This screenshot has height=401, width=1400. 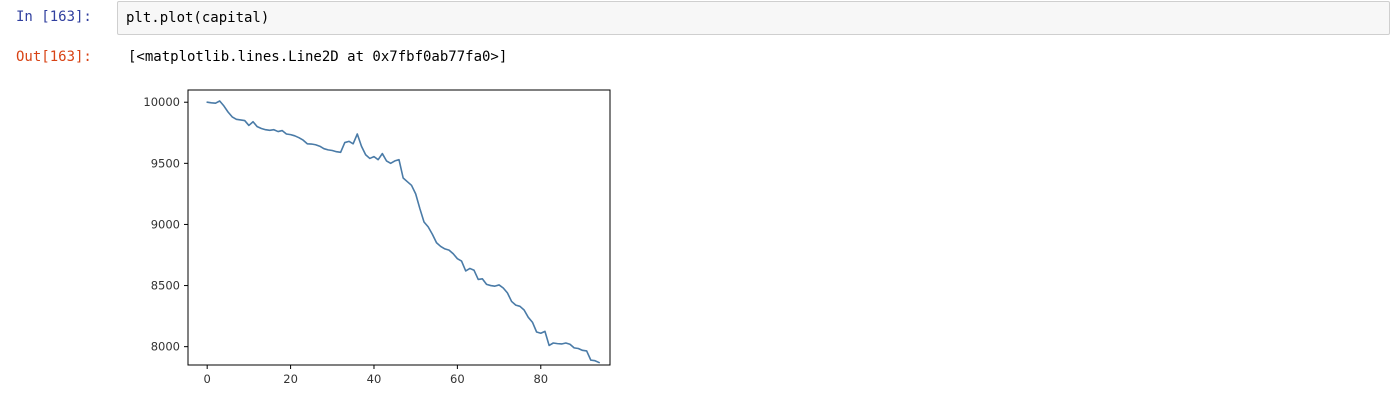 I want to click on code-line: plt.plot(capital), so click(x=198, y=18).